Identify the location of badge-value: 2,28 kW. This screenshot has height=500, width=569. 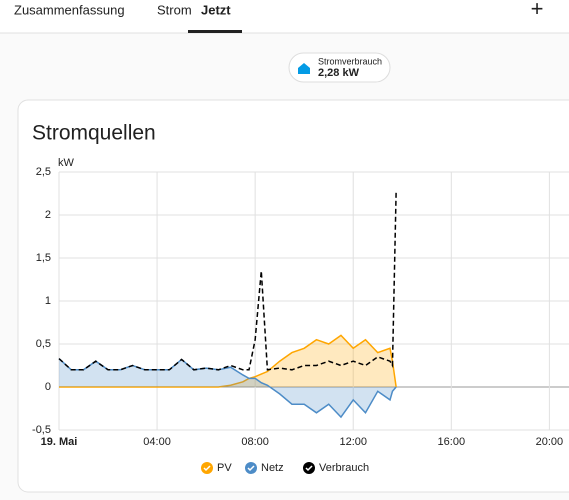
(339, 73).